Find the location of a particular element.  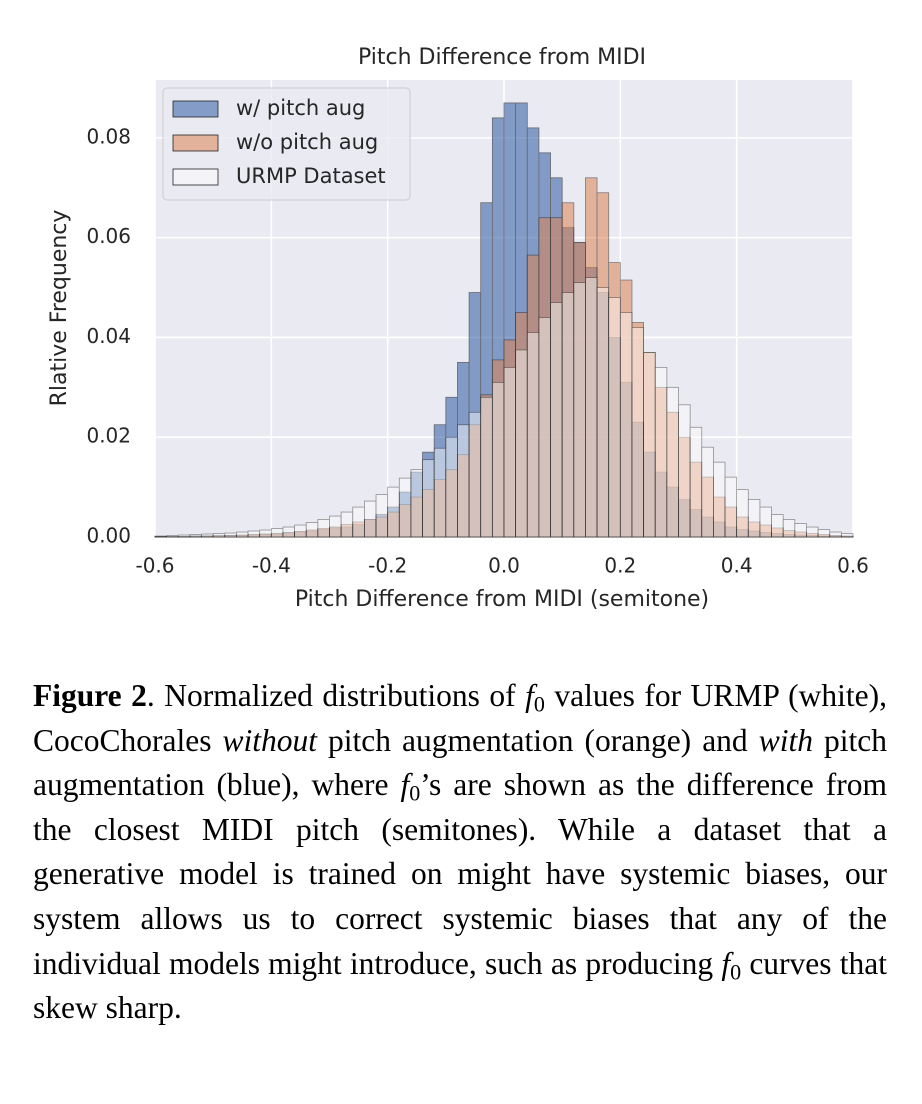

caption-text: pitch augmentation (blue), where is located at coordinates (460, 762).